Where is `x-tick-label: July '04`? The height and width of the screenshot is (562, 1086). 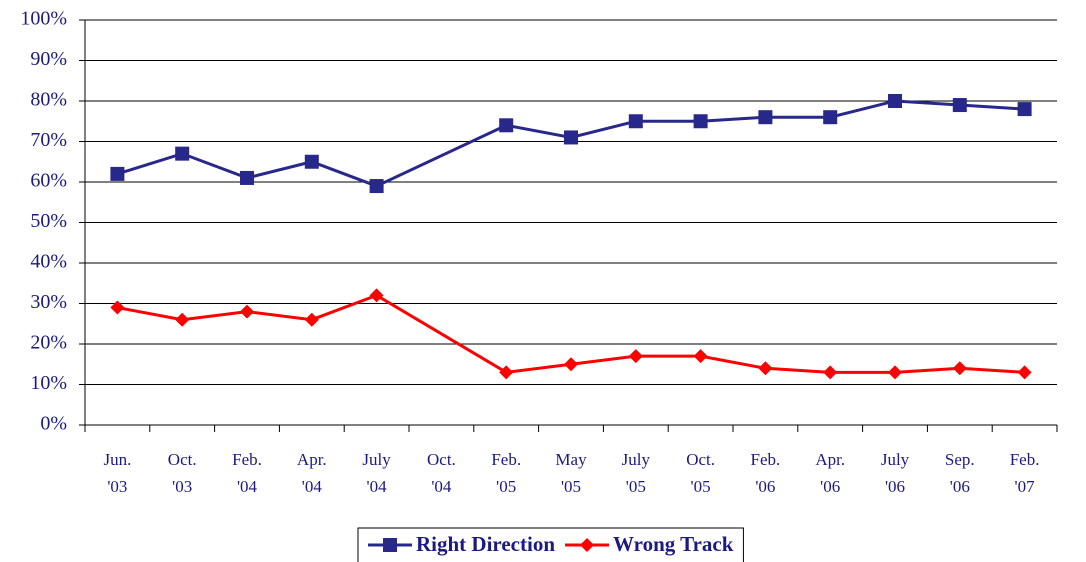
x-tick-label: July '04 is located at coordinates (376, 473).